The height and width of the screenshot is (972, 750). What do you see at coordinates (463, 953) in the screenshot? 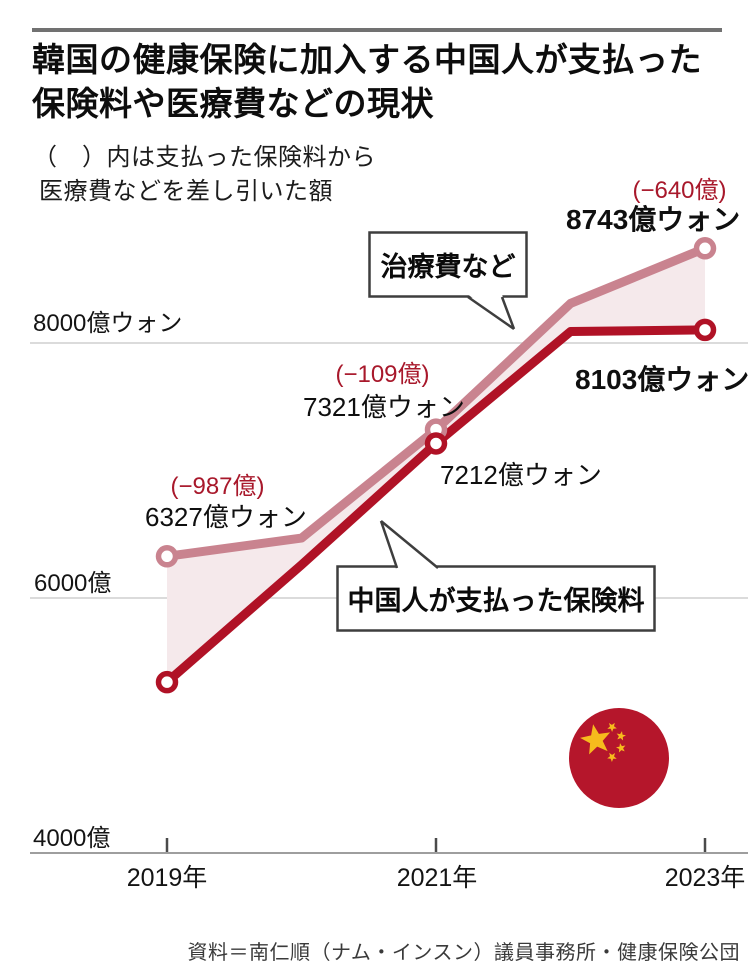
I see `source-credit: 資料＝南仁順（ナム・インスン）議員事務所・健康保険公団` at bounding box center [463, 953].